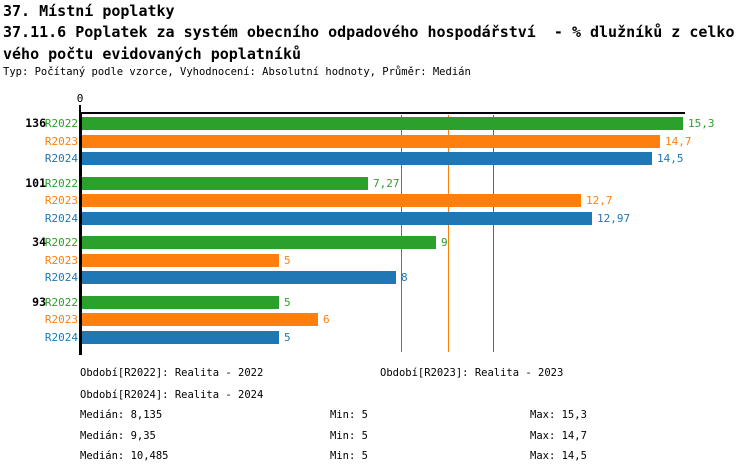 The height and width of the screenshot is (474, 750). Describe the element at coordinates (599, 200) in the screenshot. I see `bar-value-label: 12,7` at that location.